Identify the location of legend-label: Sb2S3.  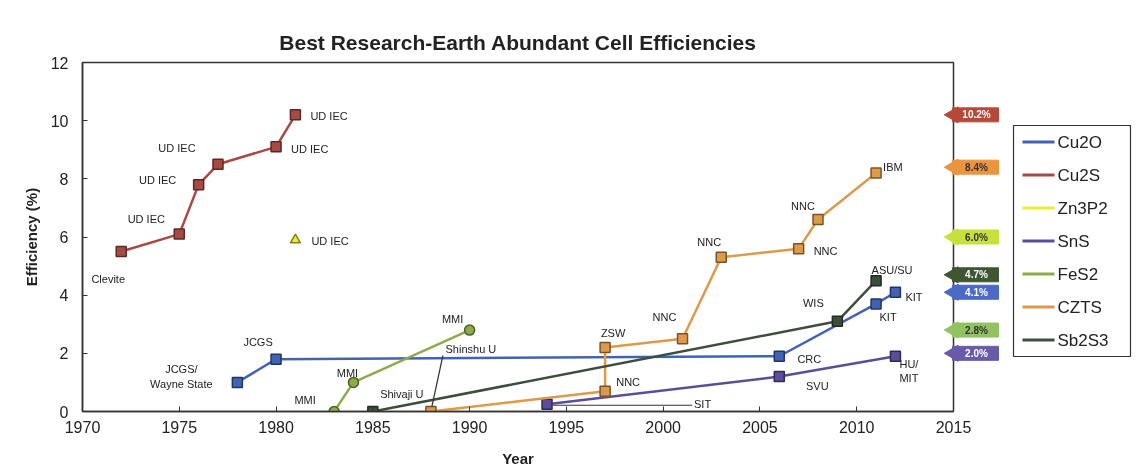
(1083, 340).